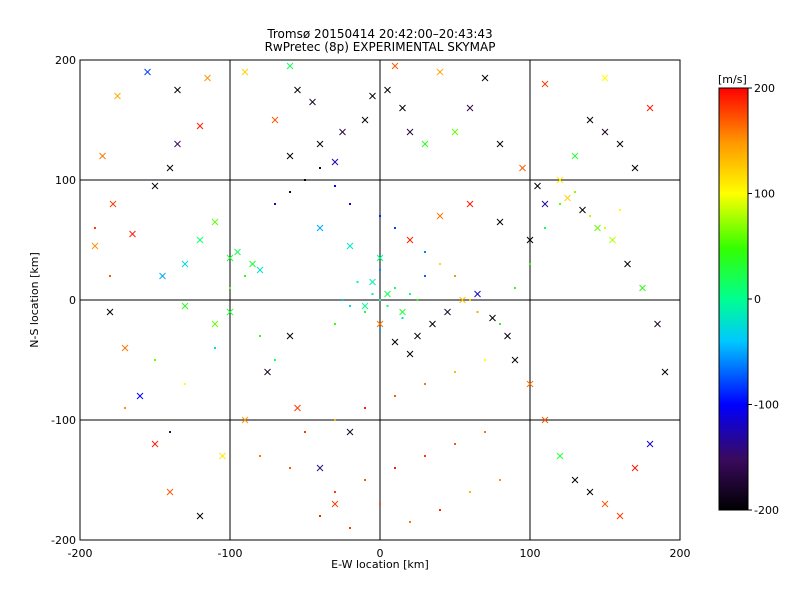 The image size is (800, 600). I want to click on colorbar-tick-labels: 200 100 0 -100 -200, so click(763, 299).